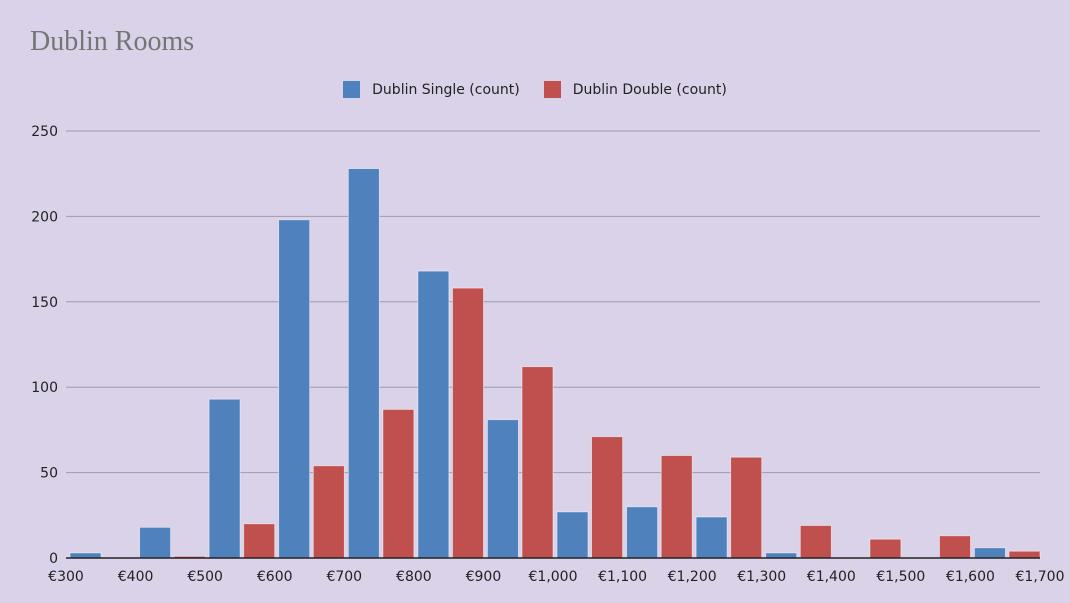  Describe the element at coordinates (552, 89) in the screenshot. I see `legend-swatch-double` at that location.